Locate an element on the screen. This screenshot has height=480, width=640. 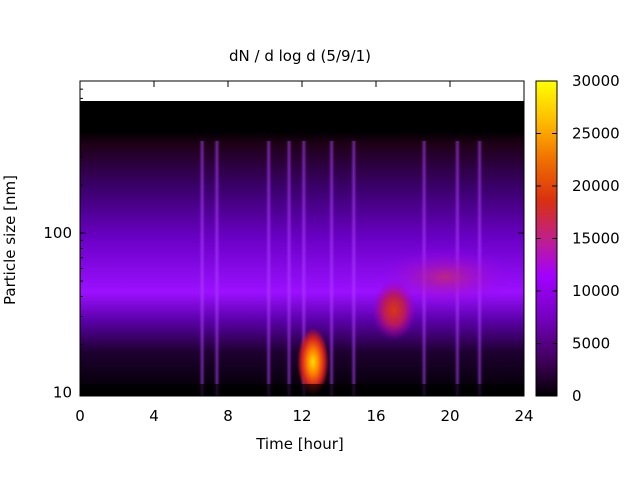
colorbar-tick-label: 15000 is located at coordinates (596, 239).